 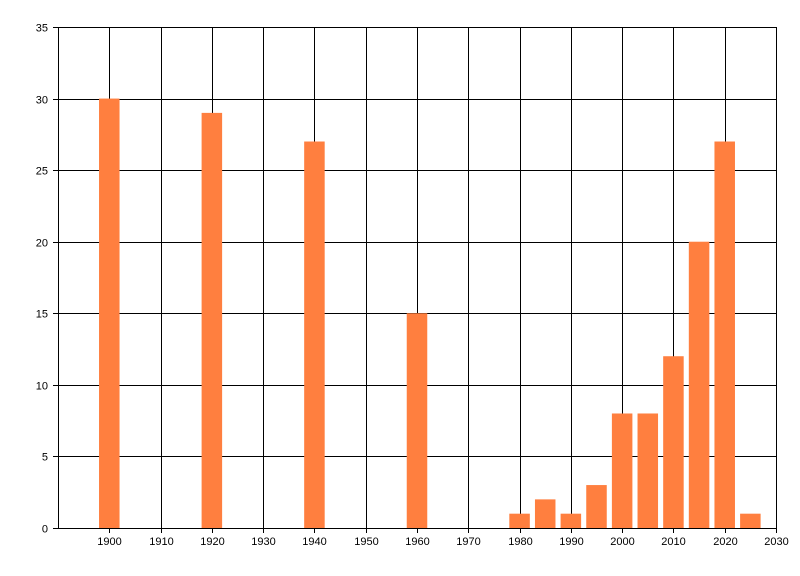 I want to click on x-tick-label: 1970, so click(x=468, y=542).